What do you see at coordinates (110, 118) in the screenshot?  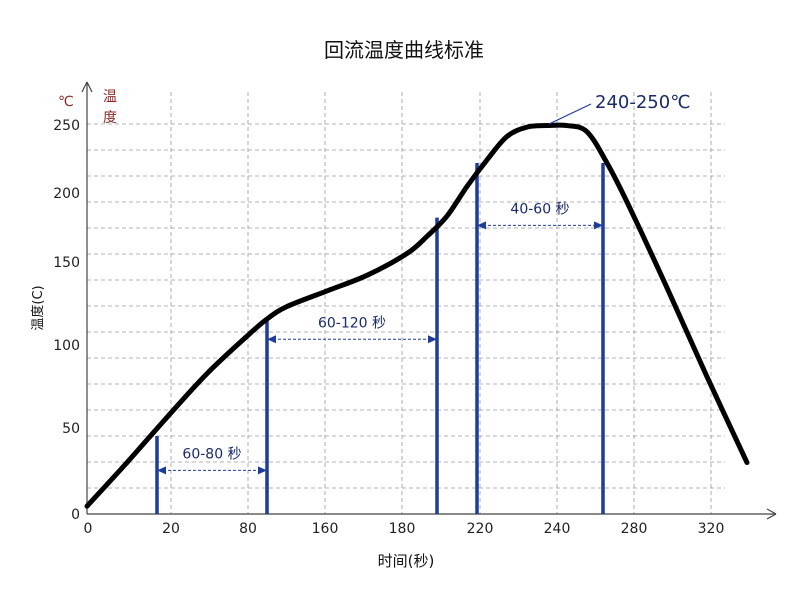 I see `y-name-label-bottom: 度` at bounding box center [110, 118].